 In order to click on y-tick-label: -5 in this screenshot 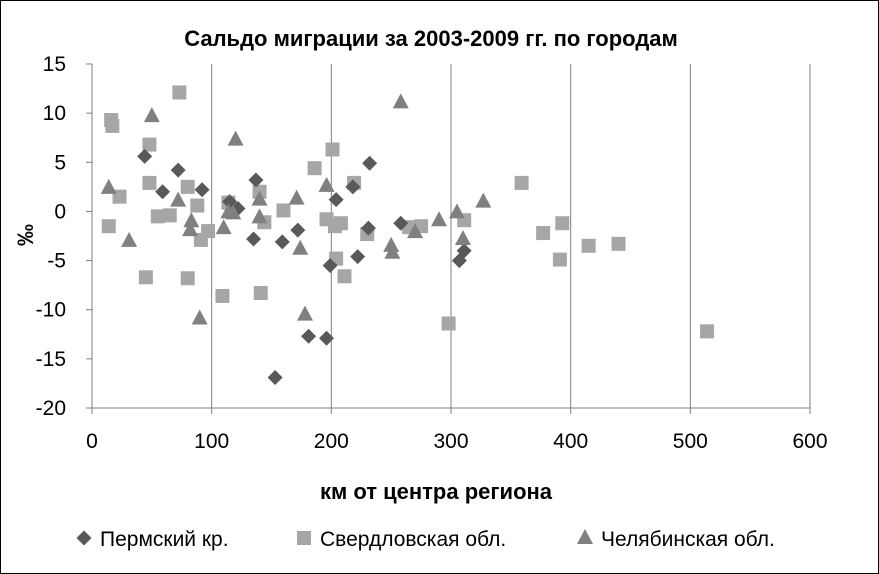, I will do `click(56, 261)`.